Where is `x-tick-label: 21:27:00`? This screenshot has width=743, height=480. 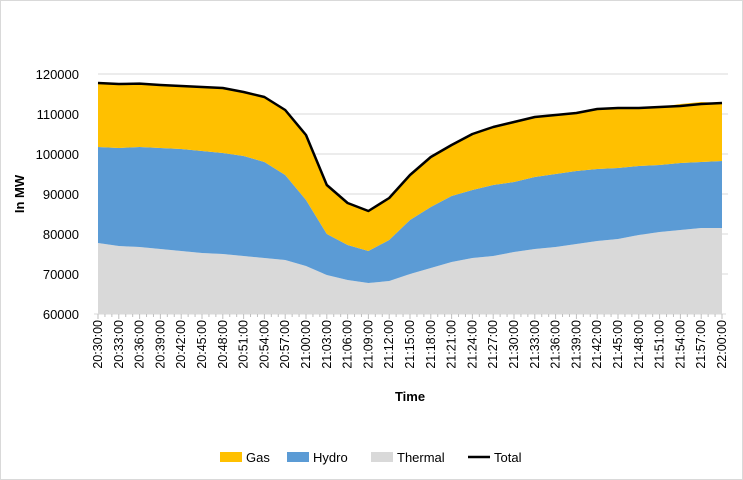 x-tick-label: 21:27:00 is located at coordinates (493, 344).